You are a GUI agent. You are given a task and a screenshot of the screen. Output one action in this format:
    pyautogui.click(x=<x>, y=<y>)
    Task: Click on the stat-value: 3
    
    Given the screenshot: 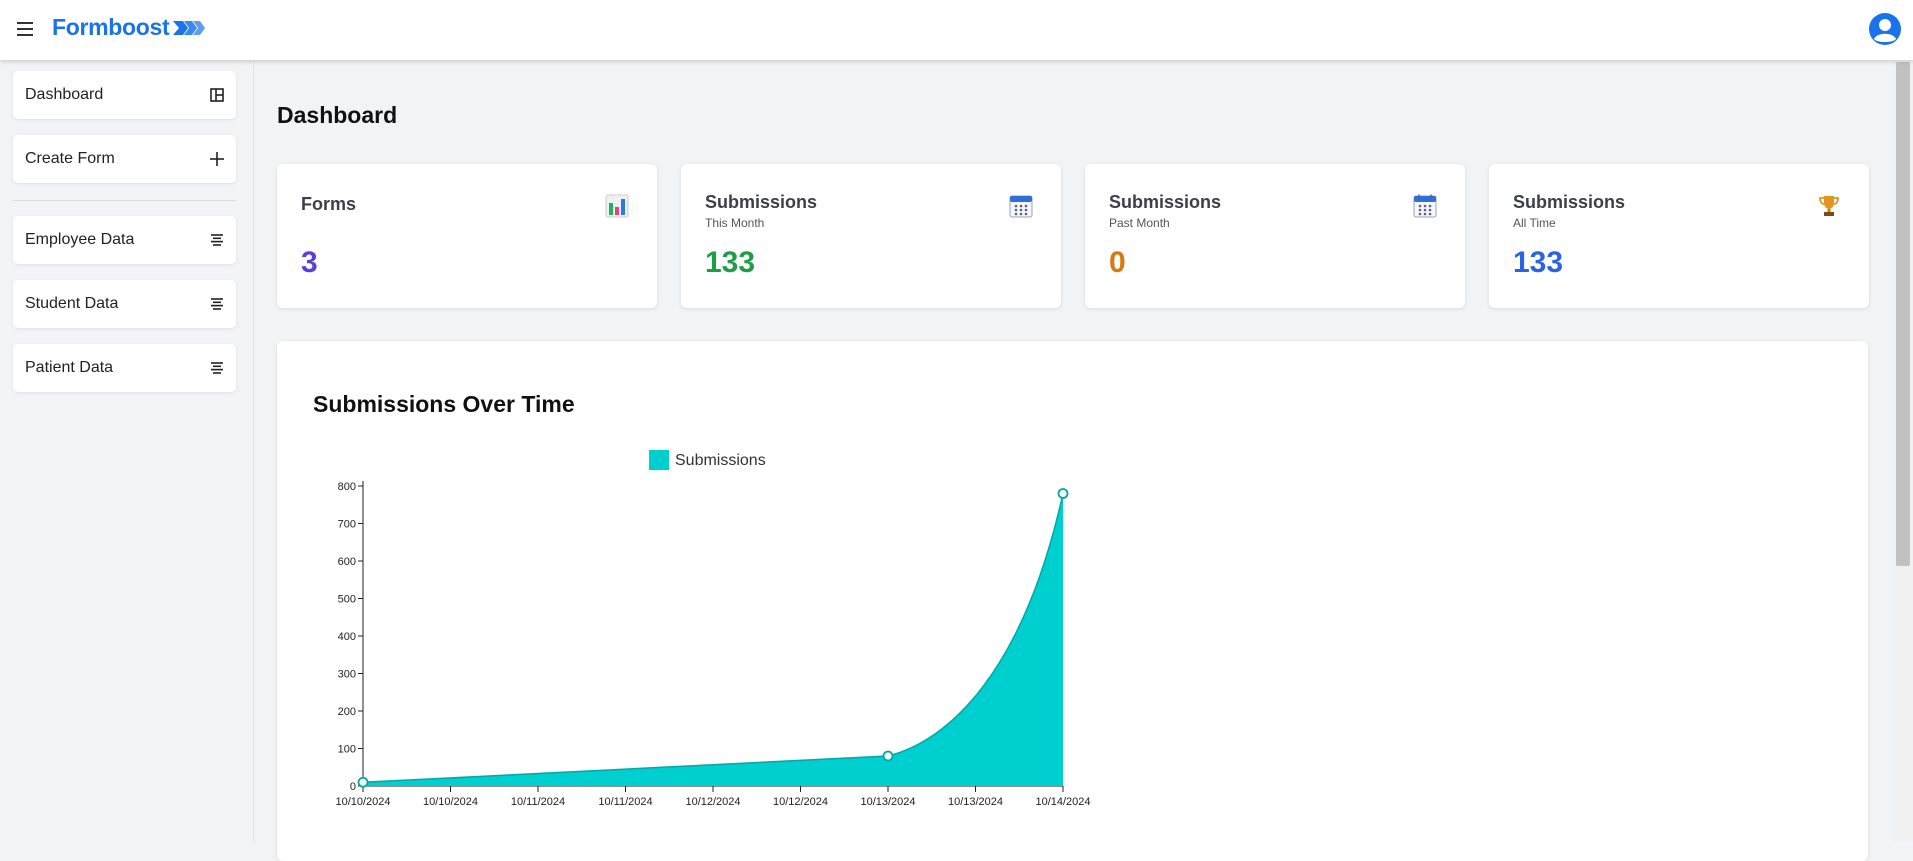 What is the action you would take?
    pyautogui.click(x=309, y=262)
    